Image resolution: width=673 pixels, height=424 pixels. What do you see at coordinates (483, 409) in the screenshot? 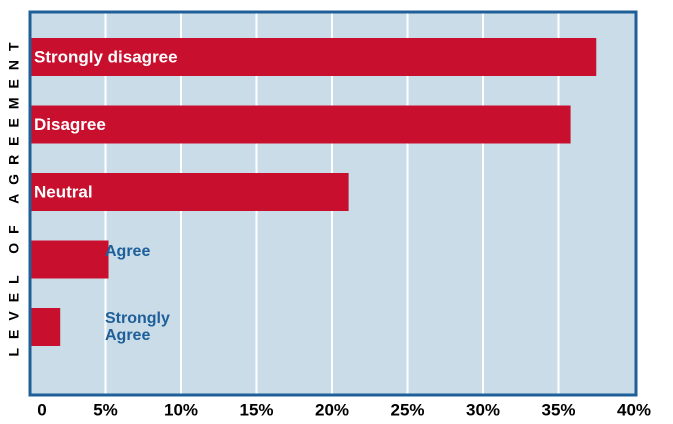
I see `x-tick-label: 30%` at bounding box center [483, 409].